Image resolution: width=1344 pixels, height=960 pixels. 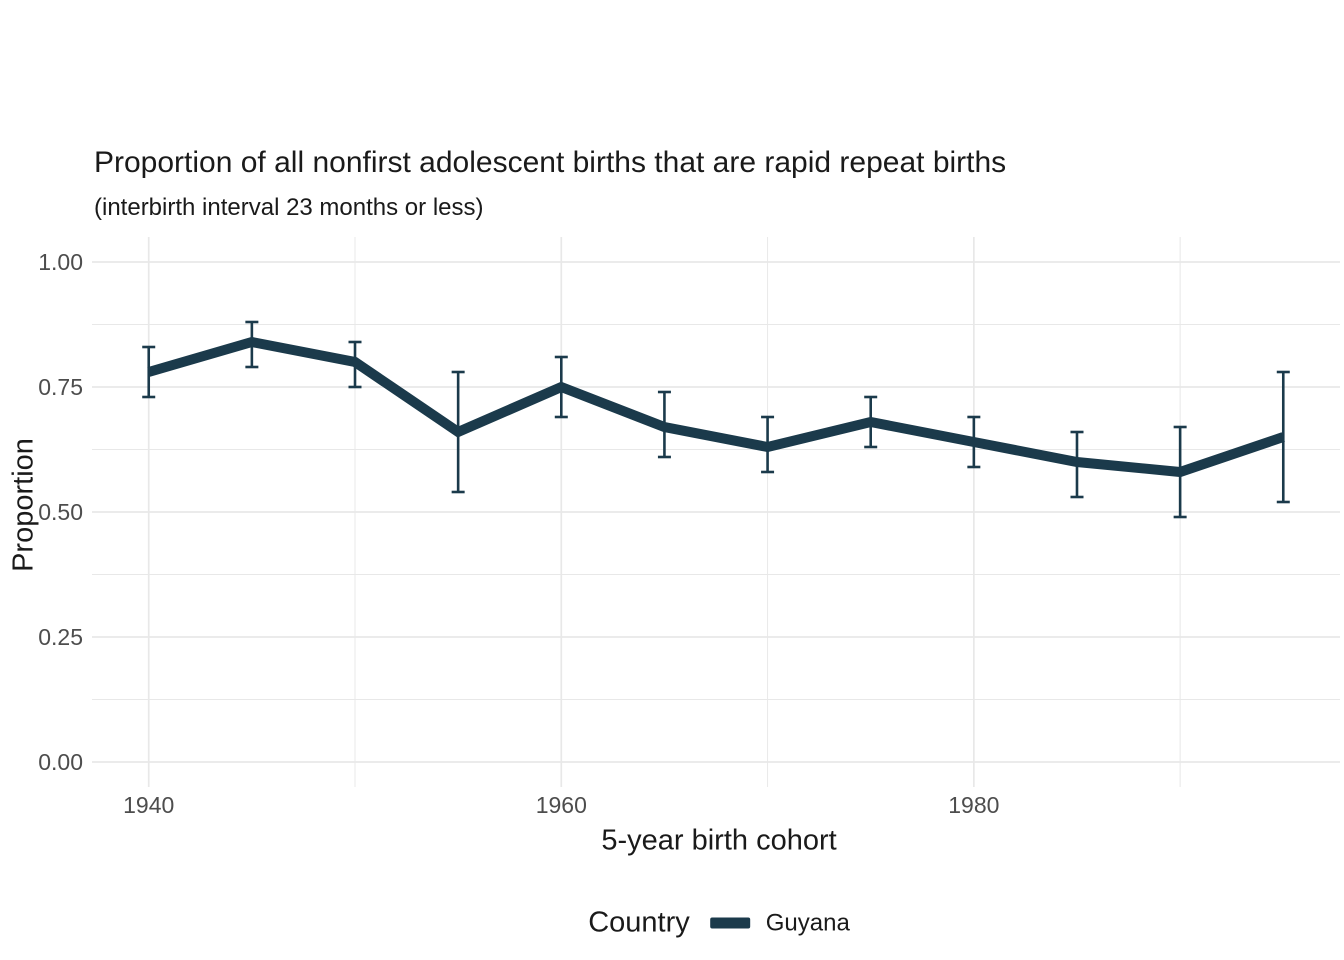 I want to click on legend-title: Country, so click(x=639, y=922).